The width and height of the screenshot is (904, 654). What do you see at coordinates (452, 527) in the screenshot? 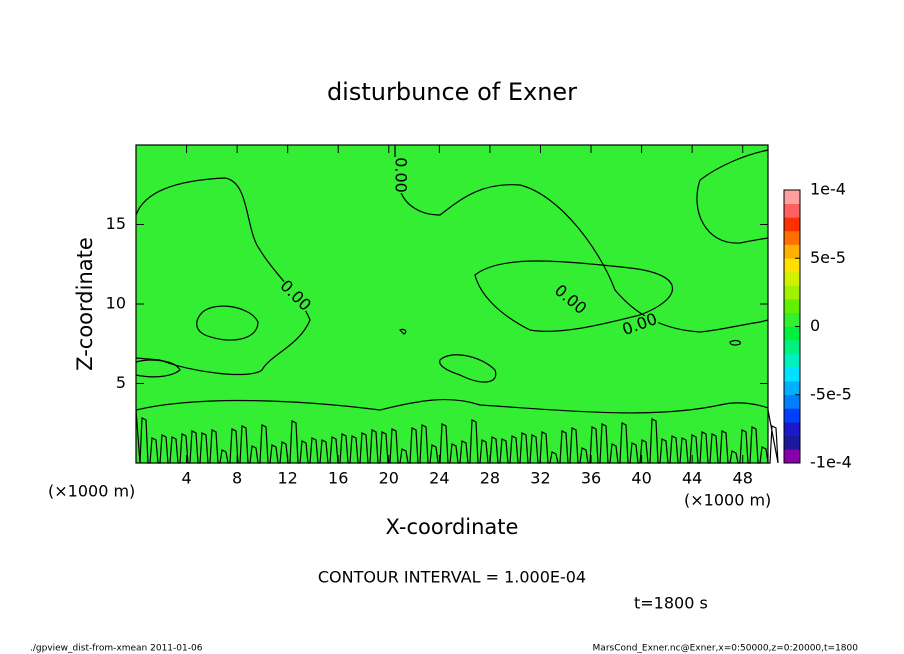
I see `x-axis-label: X-coordinate` at bounding box center [452, 527].